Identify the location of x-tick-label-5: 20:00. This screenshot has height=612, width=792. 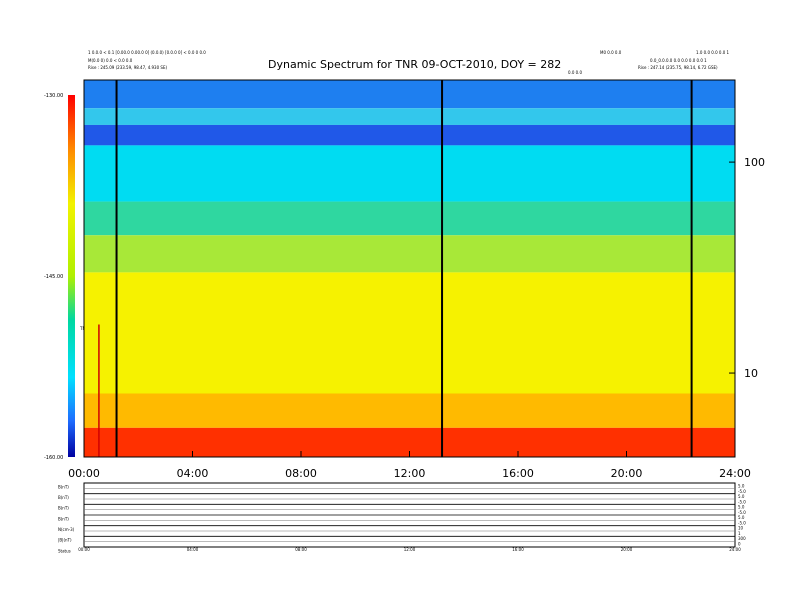
(627, 473).